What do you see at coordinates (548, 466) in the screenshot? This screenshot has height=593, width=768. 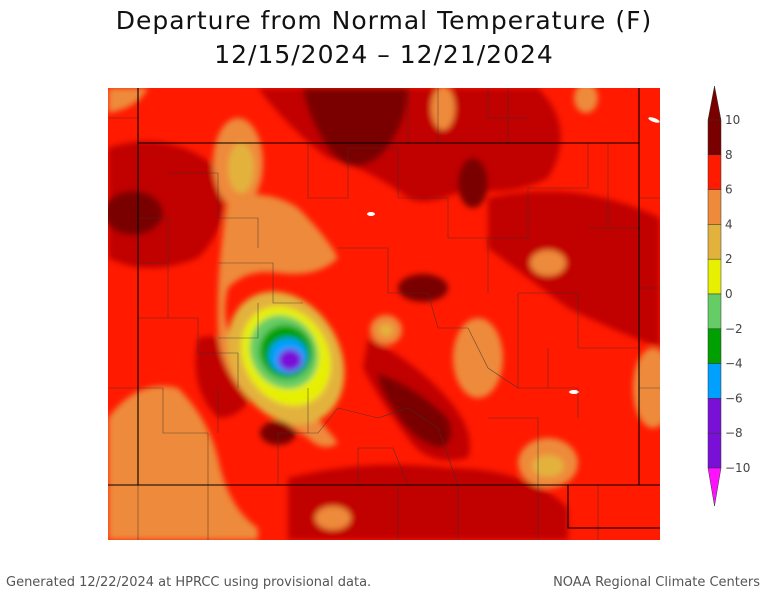 I see `region-plus2-southeast` at bounding box center [548, 466].